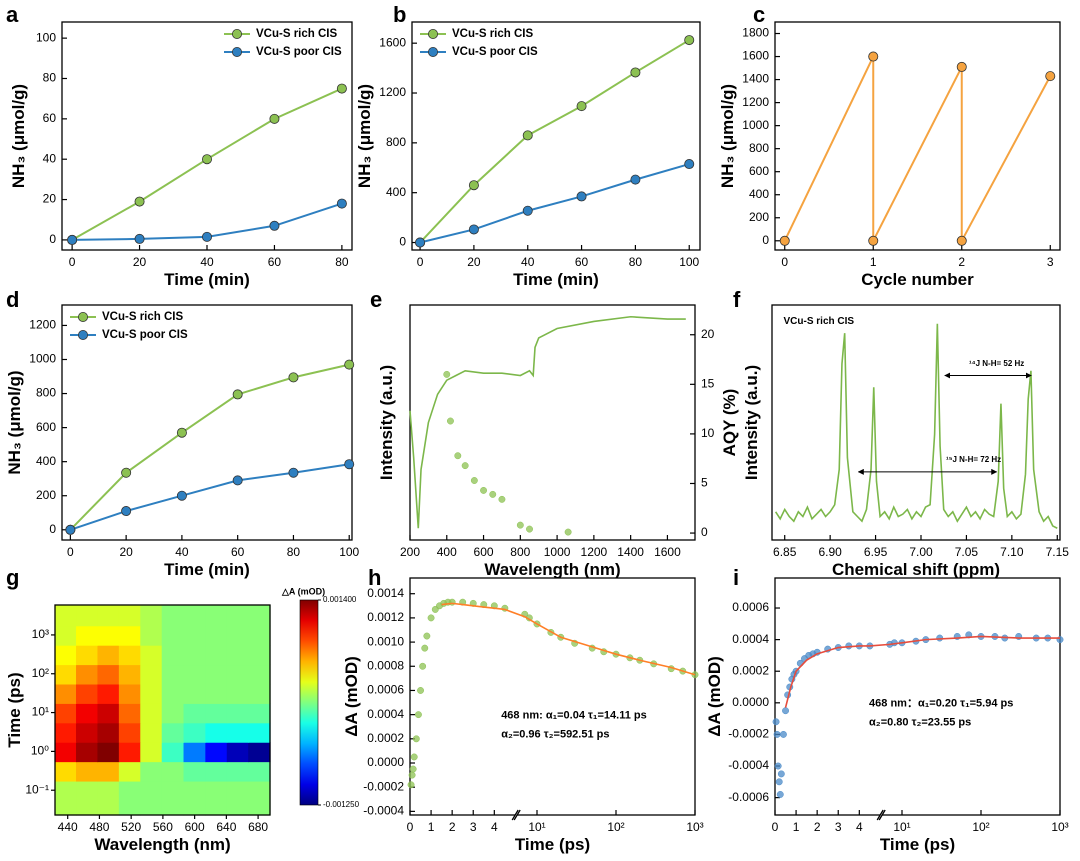 The image size is (1080, 861). Describe the element at coordinates (796, 827) in the screenshot. I see `x-tick-label: 1` at that location.